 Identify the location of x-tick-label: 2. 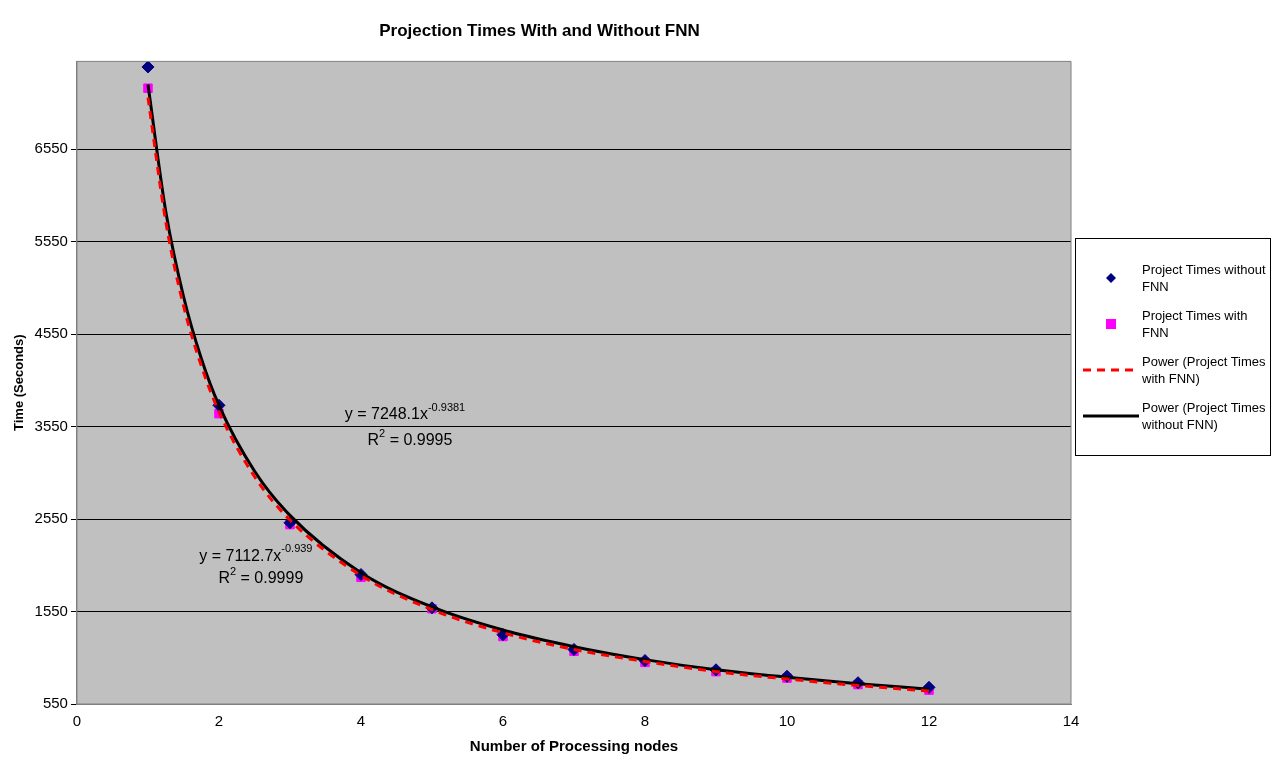
(219, 721).